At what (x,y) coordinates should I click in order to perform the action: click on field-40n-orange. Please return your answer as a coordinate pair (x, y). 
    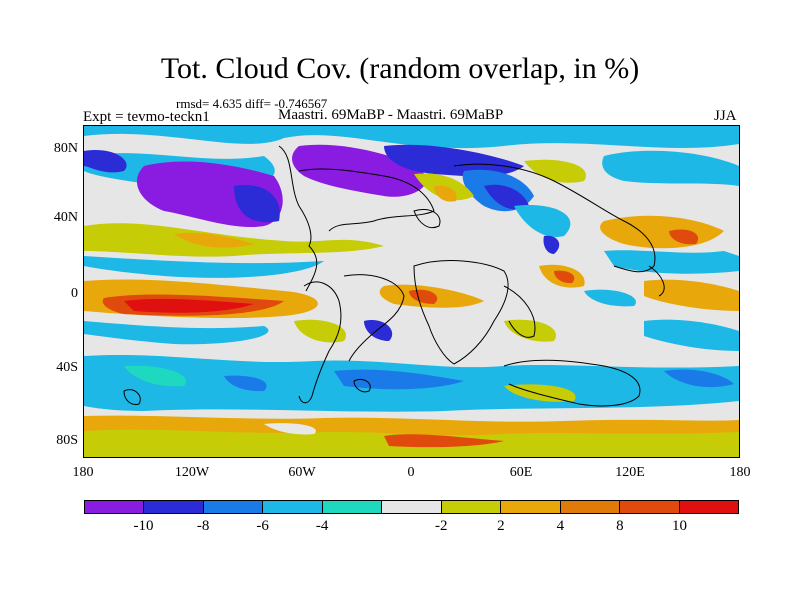
    Looking at the image, I should click on (214, 240).